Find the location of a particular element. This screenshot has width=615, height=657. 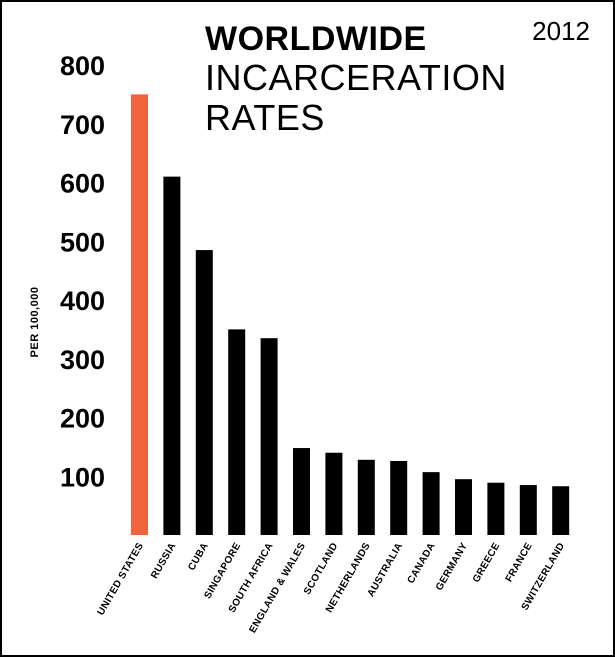

y-tick-label: 100 is located at coordinates (82, 477).